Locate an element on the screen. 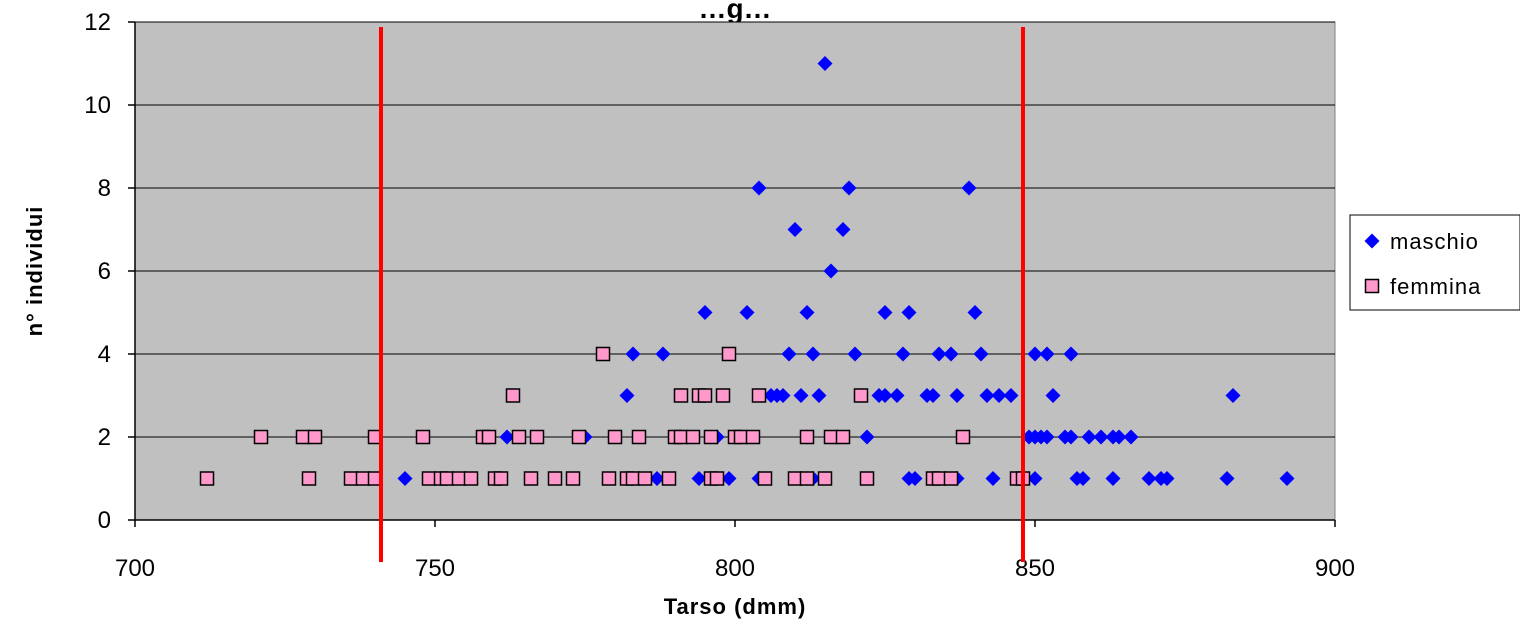  legend-label-maschio: maschio is located at coordinates (1434, 241).